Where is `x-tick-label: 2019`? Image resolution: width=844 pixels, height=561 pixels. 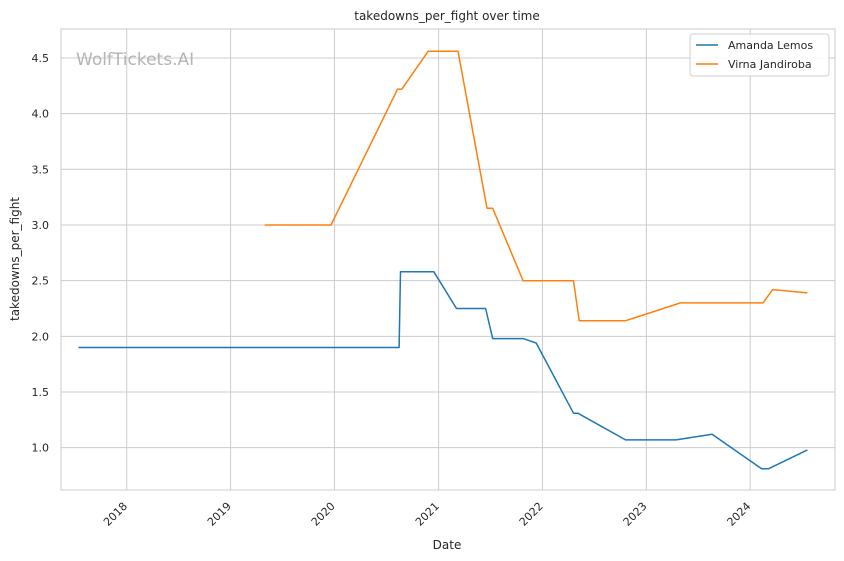
x-tick-label: 2019 is located at coordinates (219, 514).